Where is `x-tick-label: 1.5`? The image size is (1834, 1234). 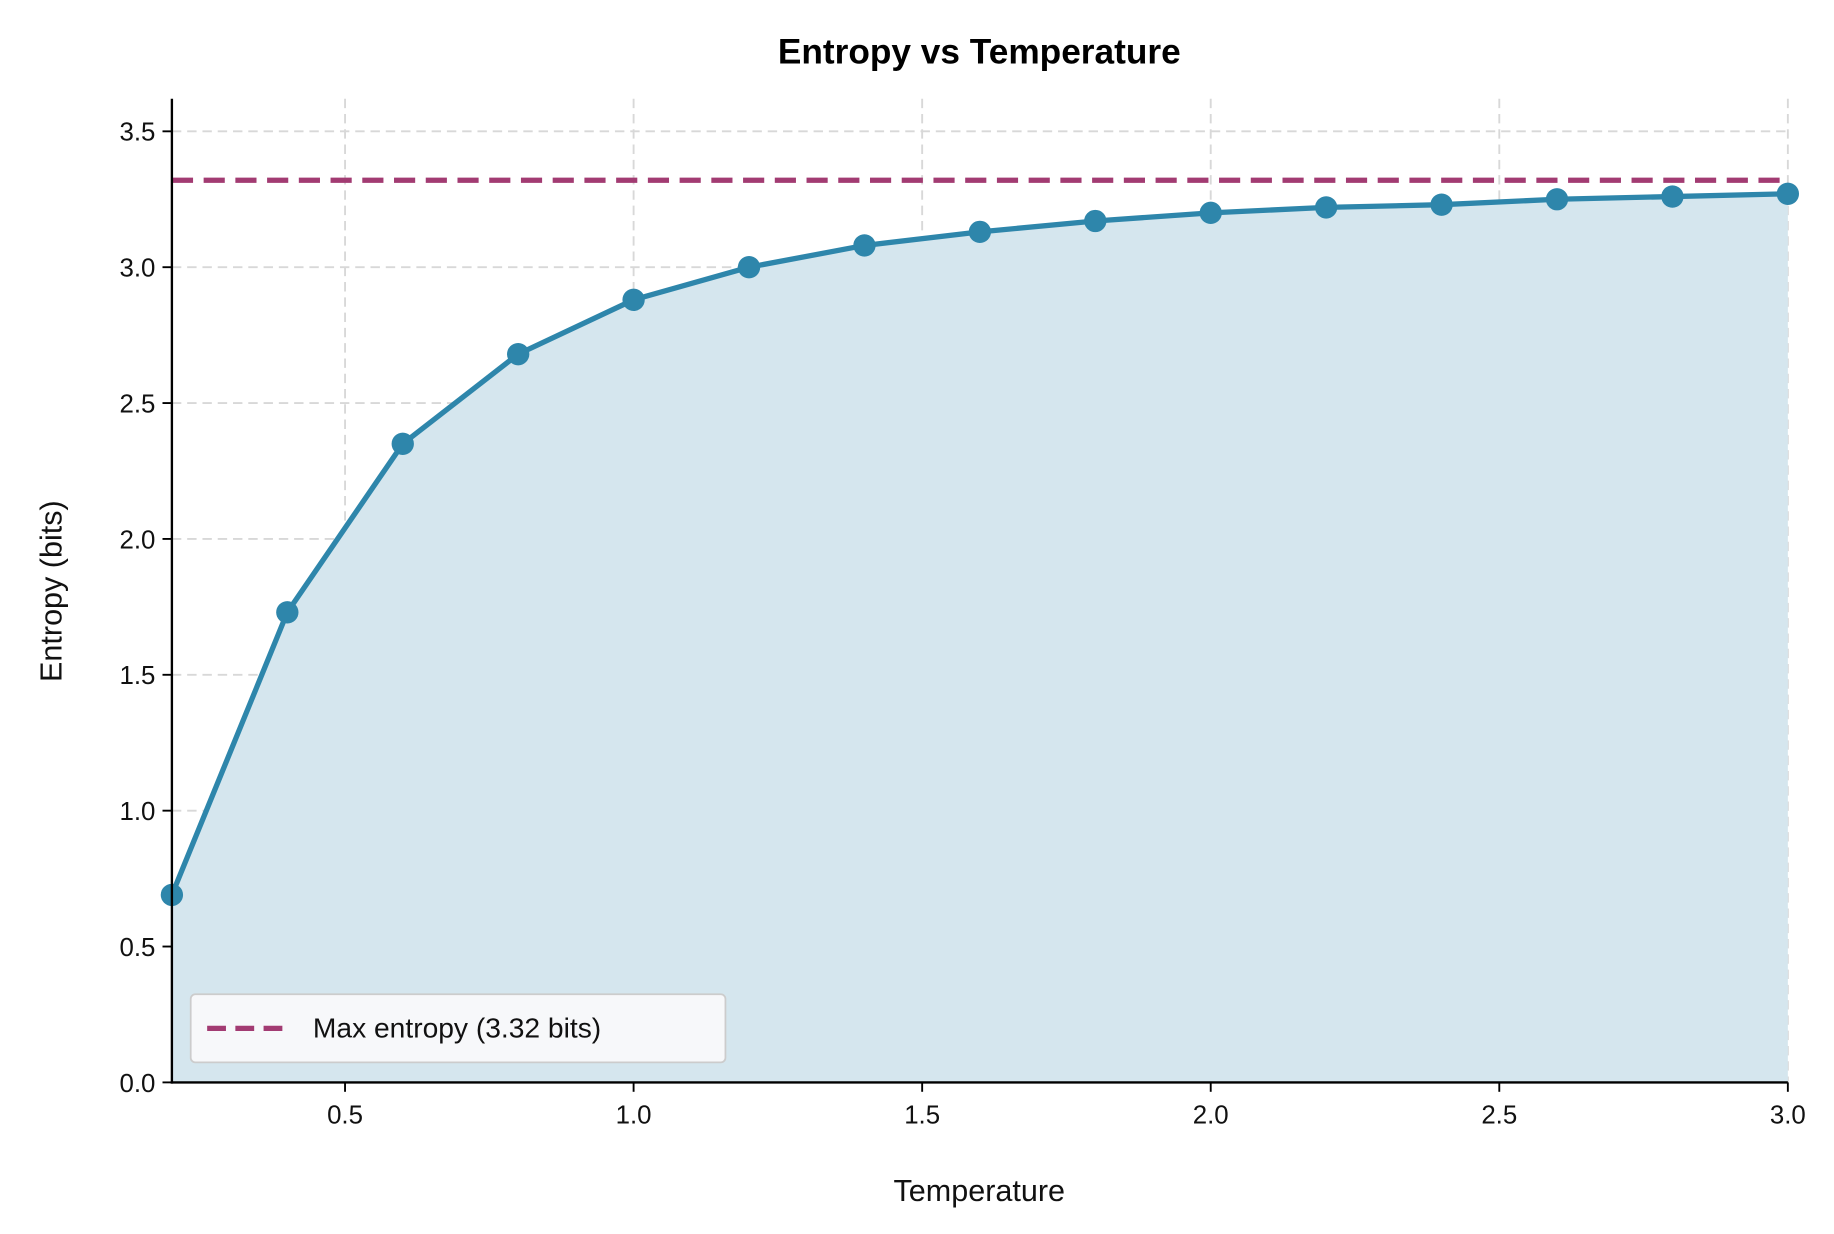 x-tick-label: 1.5 is located at coordinates (922, 1116).